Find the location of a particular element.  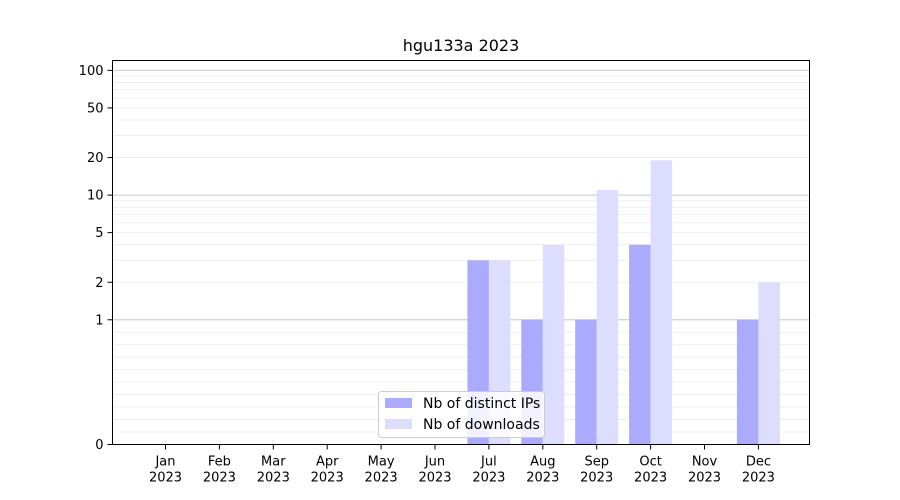

x-tick-label: May 2023 is located at coordinates (381, 470).